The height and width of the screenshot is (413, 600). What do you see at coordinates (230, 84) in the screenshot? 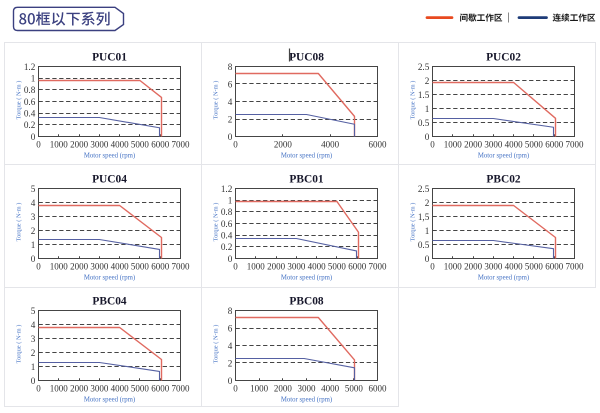
I see `svg-text: 6` at bounding box center [230, 84].